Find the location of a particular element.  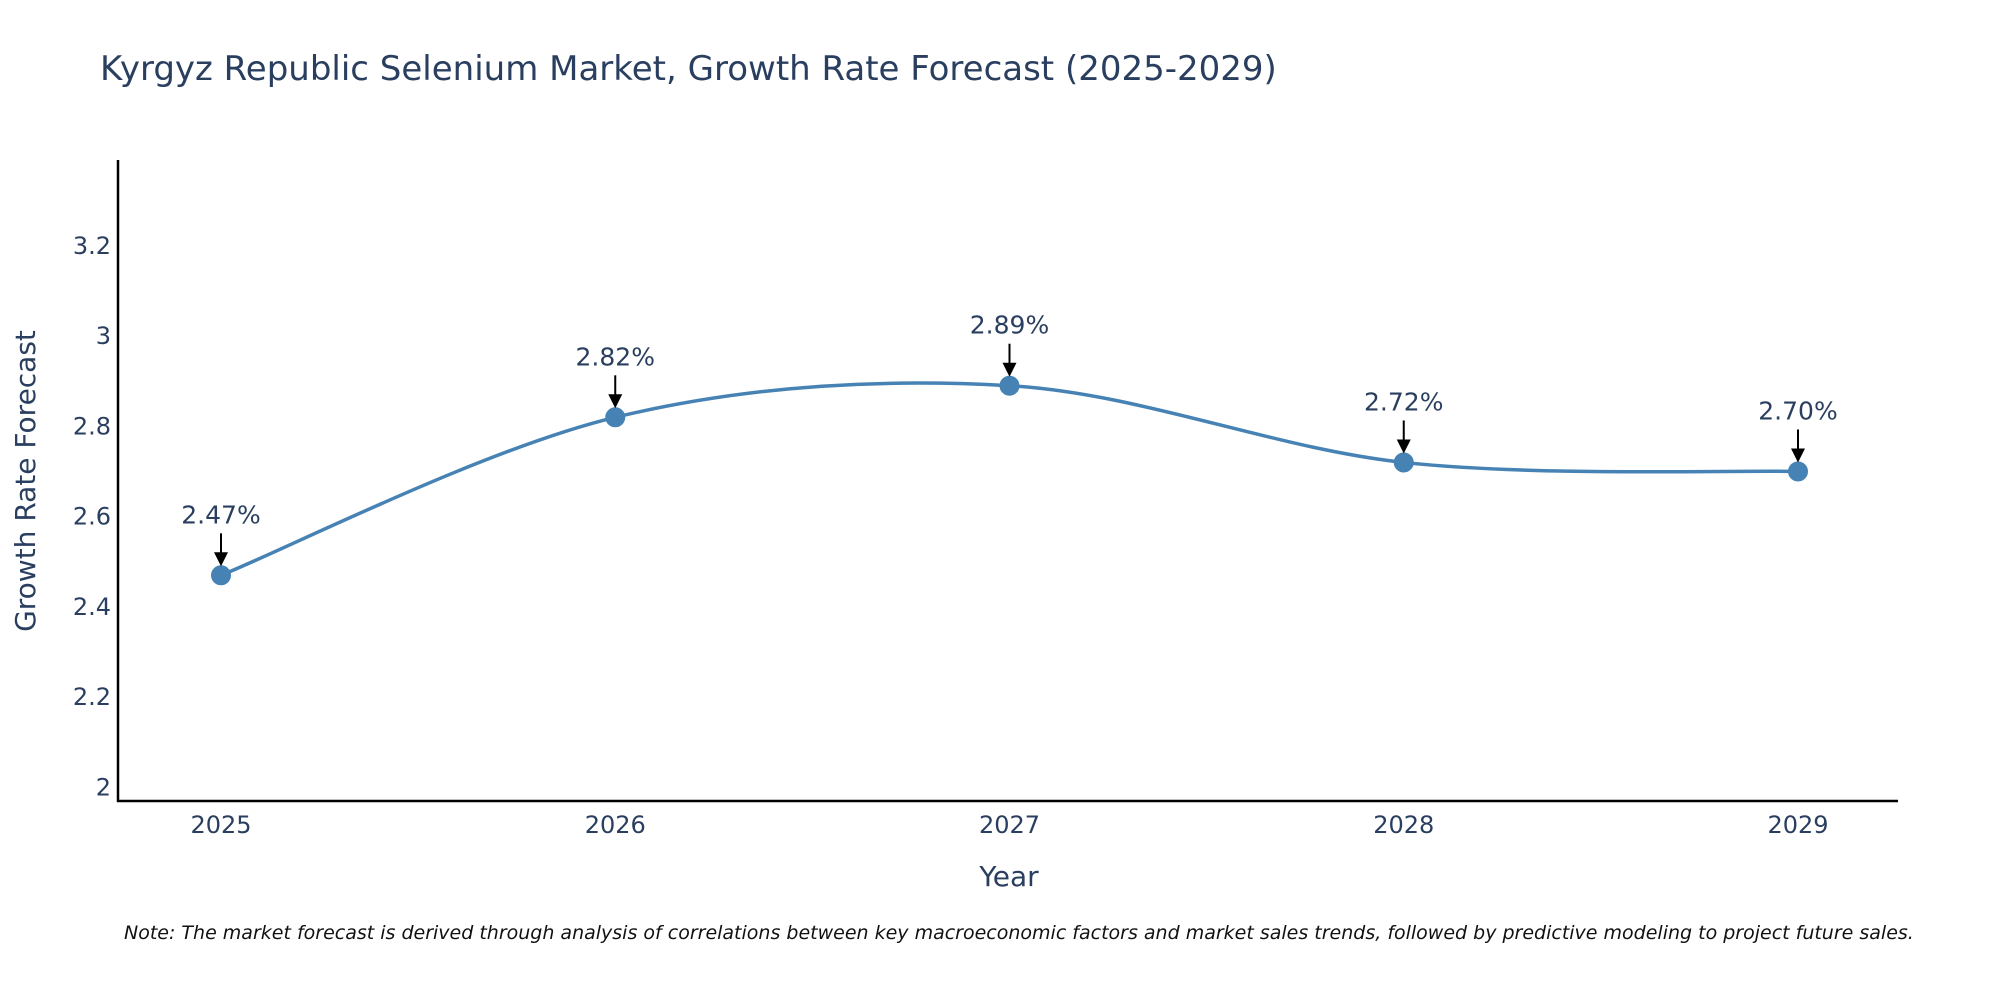

x-tick-label: 2029 is located at coordinates (1797, 825).